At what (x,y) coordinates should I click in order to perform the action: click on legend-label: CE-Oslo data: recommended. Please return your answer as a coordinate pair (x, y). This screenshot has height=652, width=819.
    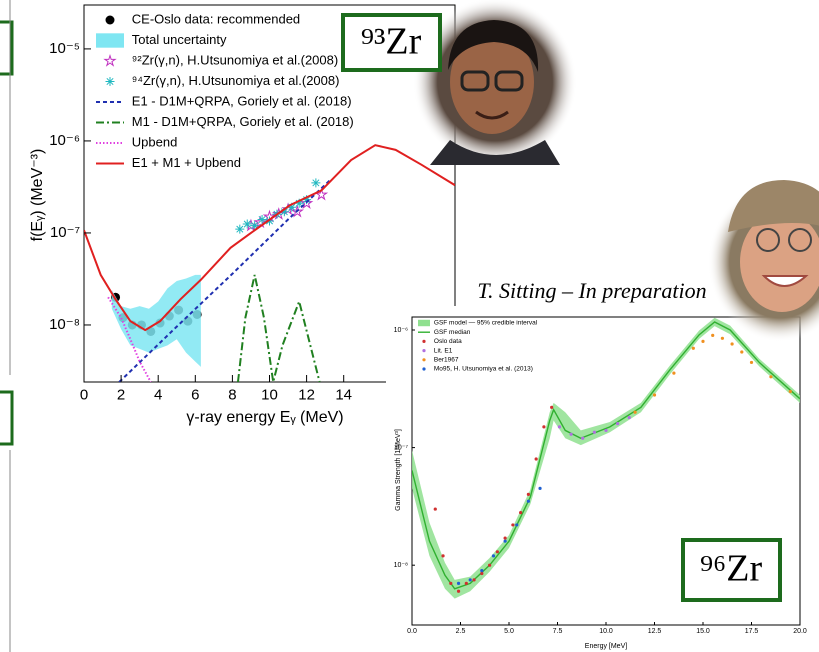
    Looking at the image, I should click on (216, 18).